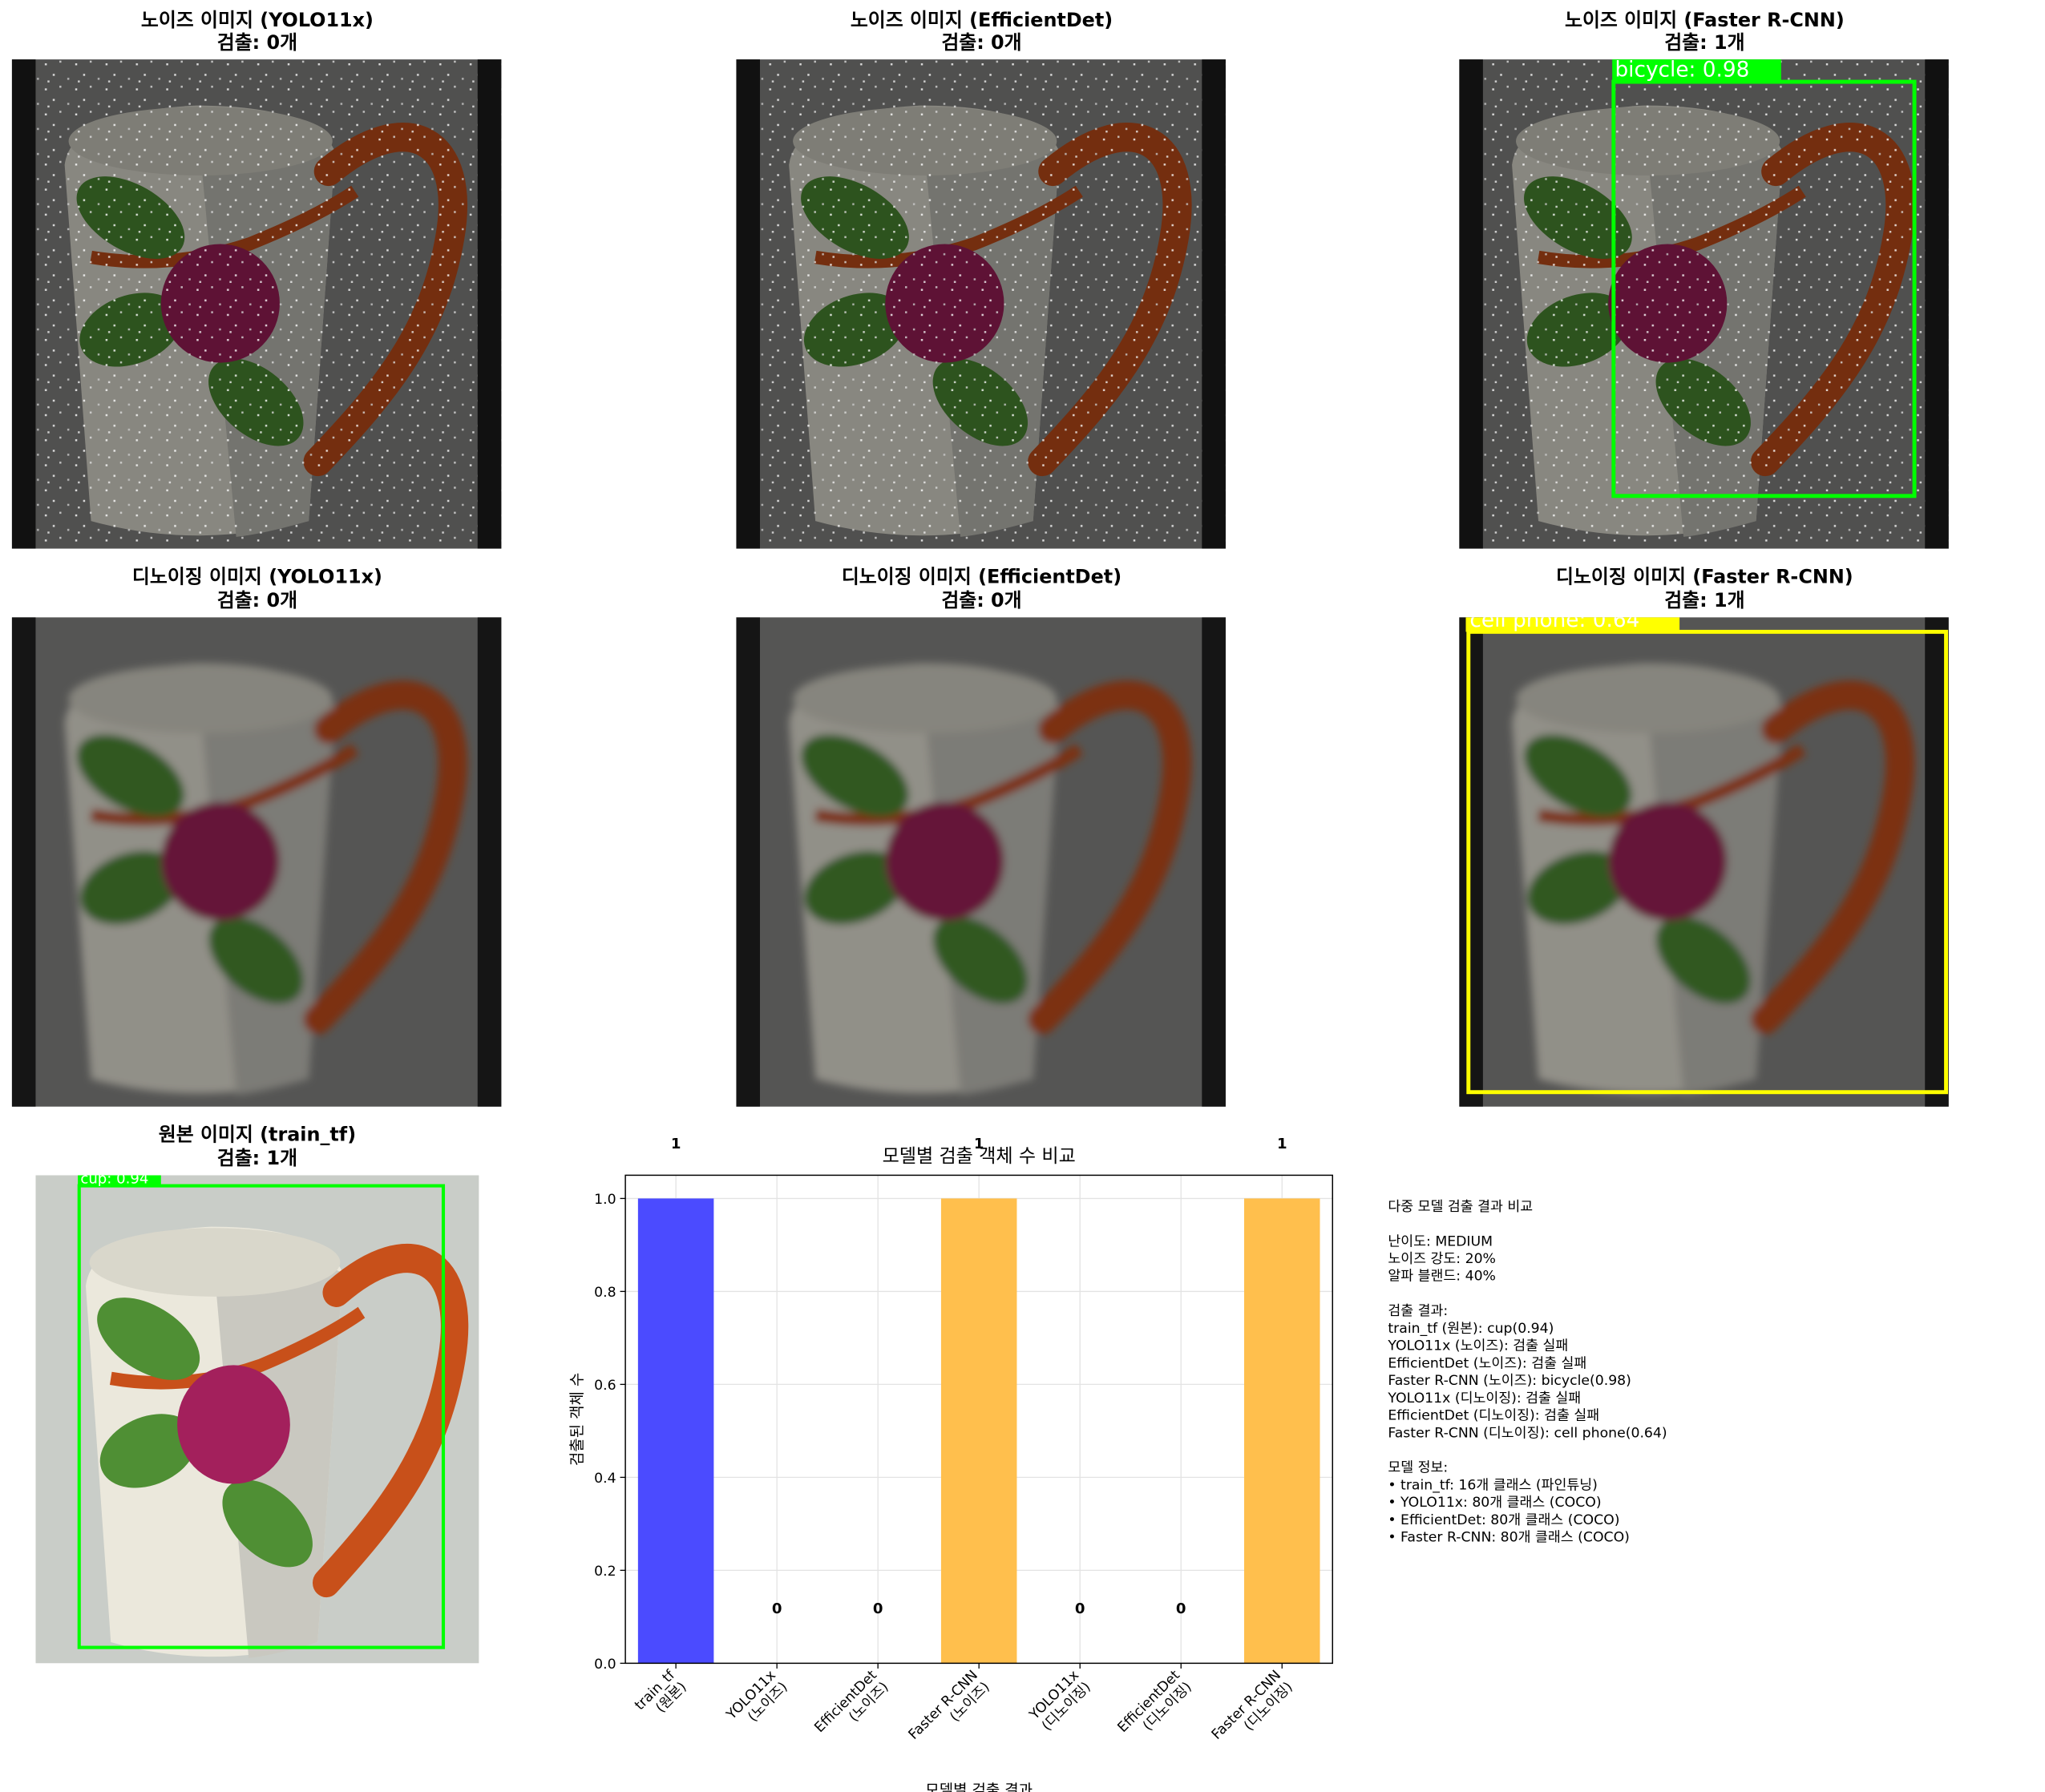  Describe the element at coordinates (605, 1479) in the screenshot. I see `y-tick-label: 0.4` at that location.